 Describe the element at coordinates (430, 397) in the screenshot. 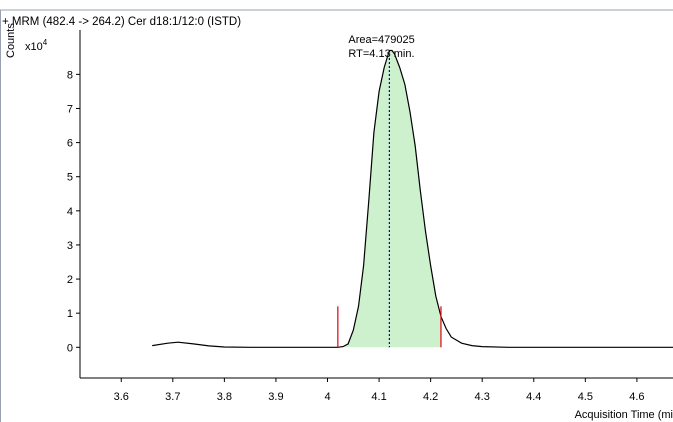

I see `x-tick-label: 4.2` at that location.